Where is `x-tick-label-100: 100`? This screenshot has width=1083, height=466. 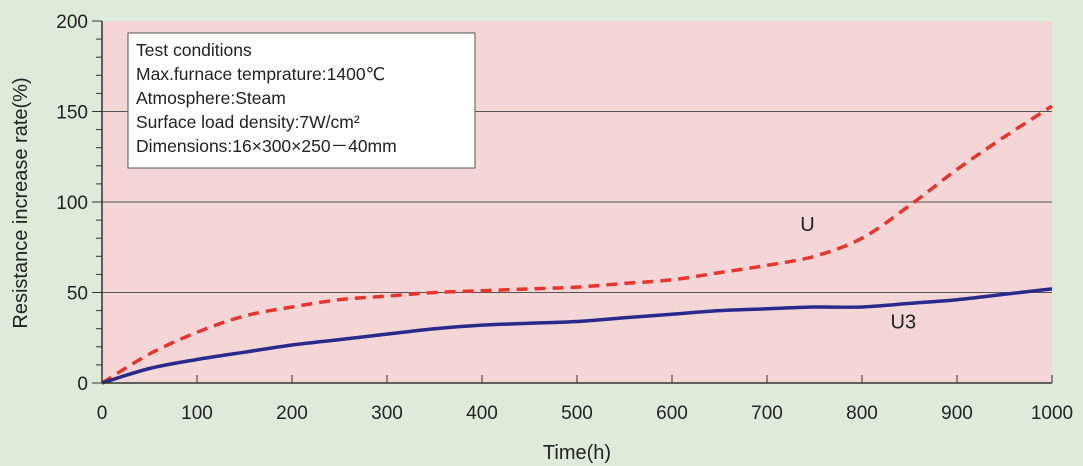 x-tick-label-100: 100 is located at coordinates (197, 413).